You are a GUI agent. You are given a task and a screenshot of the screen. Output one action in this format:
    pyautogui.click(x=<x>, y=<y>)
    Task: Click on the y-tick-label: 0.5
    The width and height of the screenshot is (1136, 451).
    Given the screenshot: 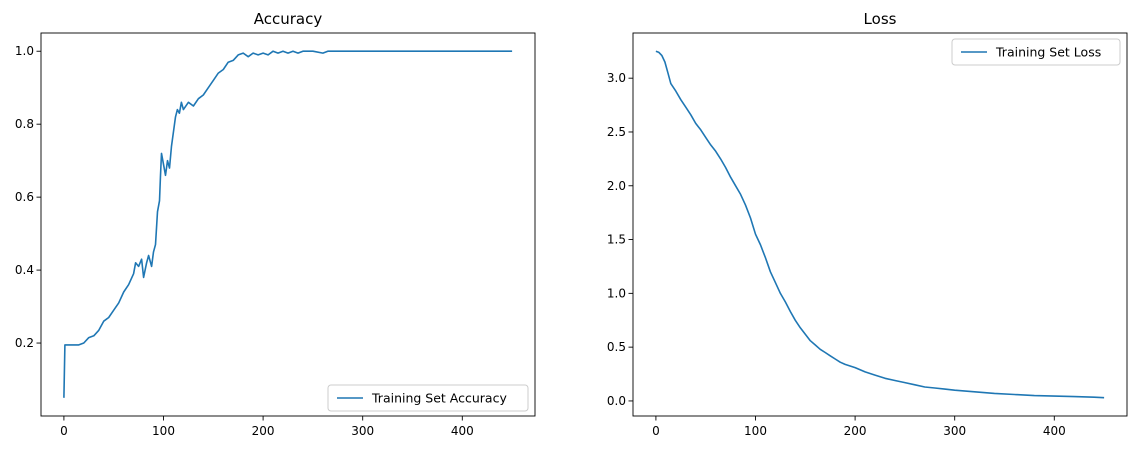 What is the action you would take?
    pyautogui.click(x=616, y=347)
    